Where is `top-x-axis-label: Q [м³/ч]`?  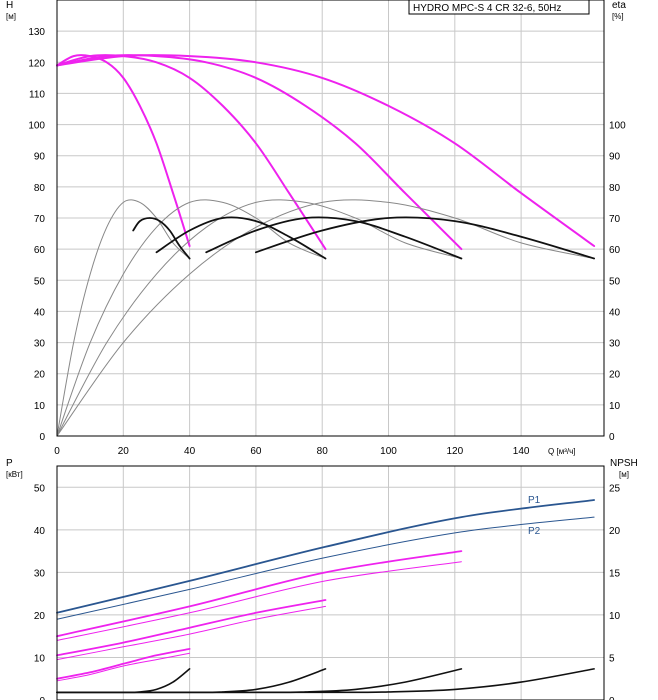 top-x-axis-label: Q [м³/ч] is located at coordinates (561, 451).